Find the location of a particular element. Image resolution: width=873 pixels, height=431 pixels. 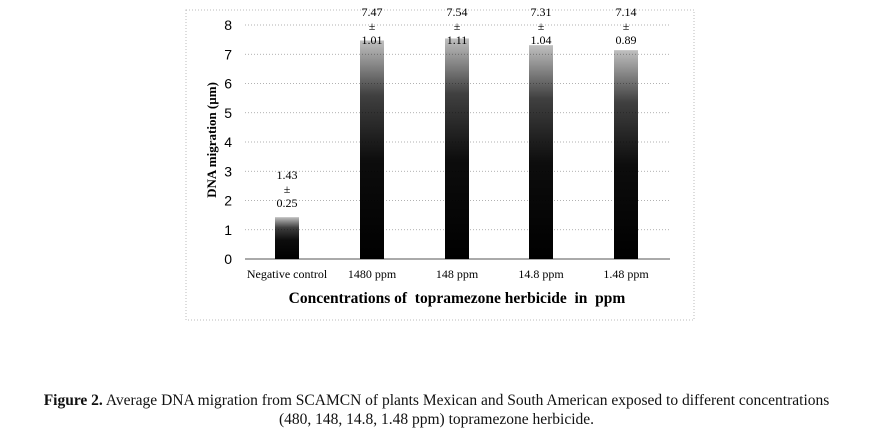

value-label: 7.14 is located at coordinates (626, 12).